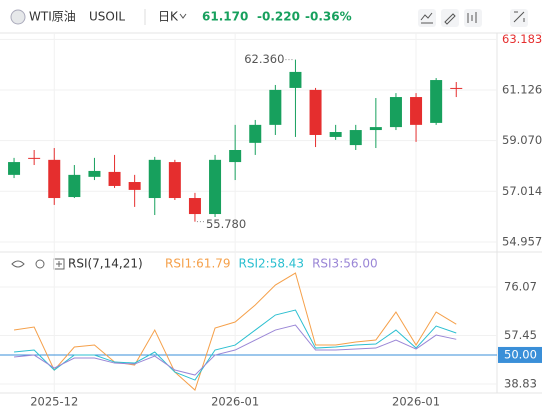  I want to click on logo, so click(18, 17).